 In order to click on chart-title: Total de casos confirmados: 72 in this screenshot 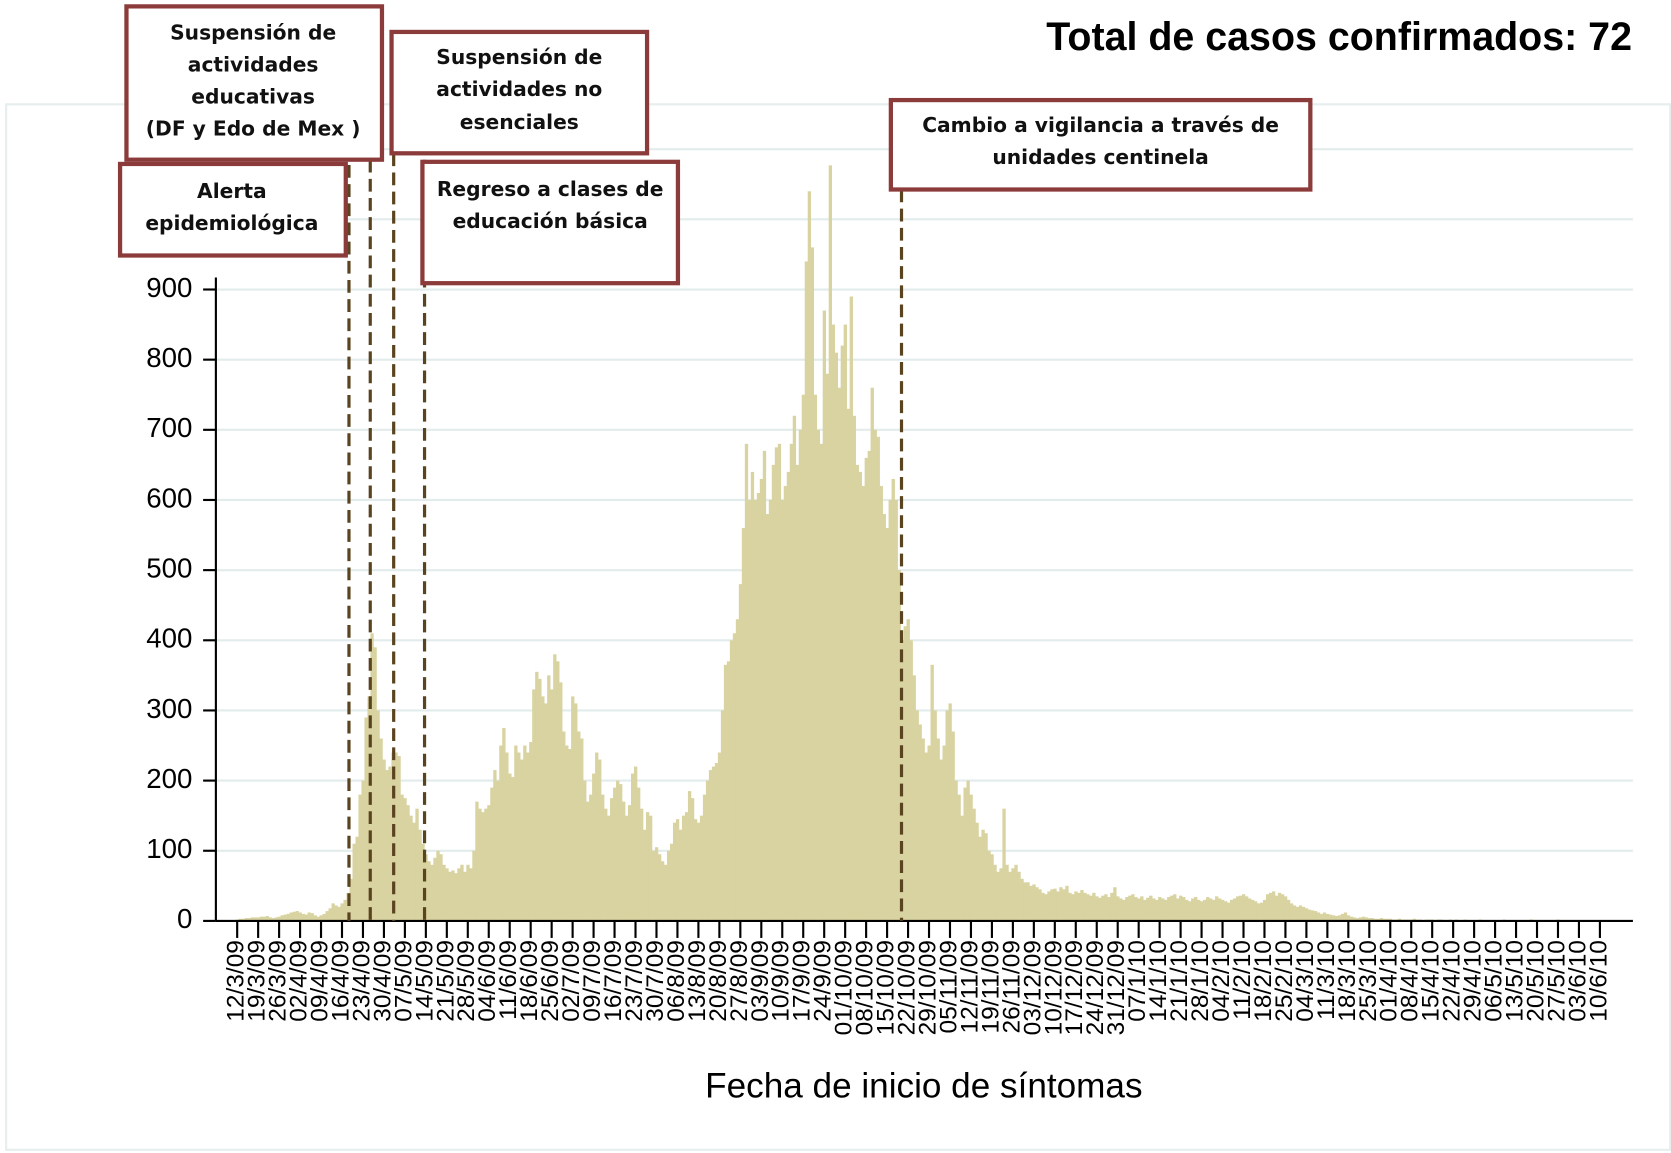, I will do `click(1339, 37)`.